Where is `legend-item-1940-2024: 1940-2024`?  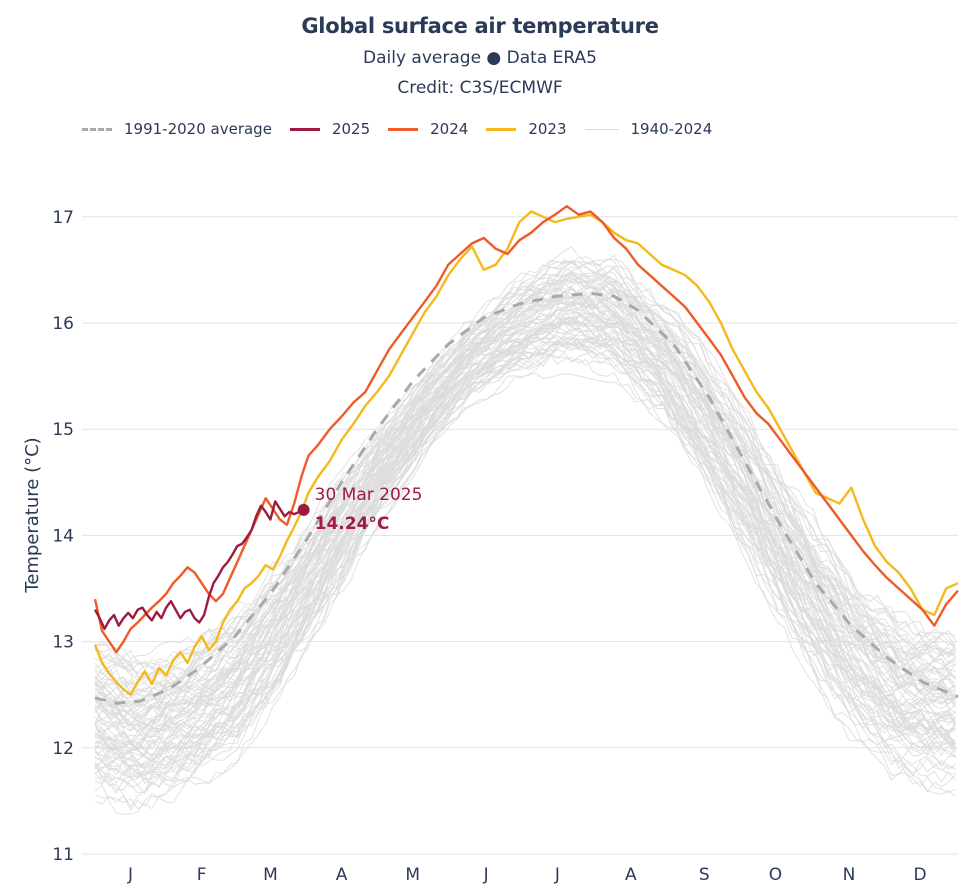
legend-item-1940-2024: 1940-2024 is located at coordinates (648, 129).